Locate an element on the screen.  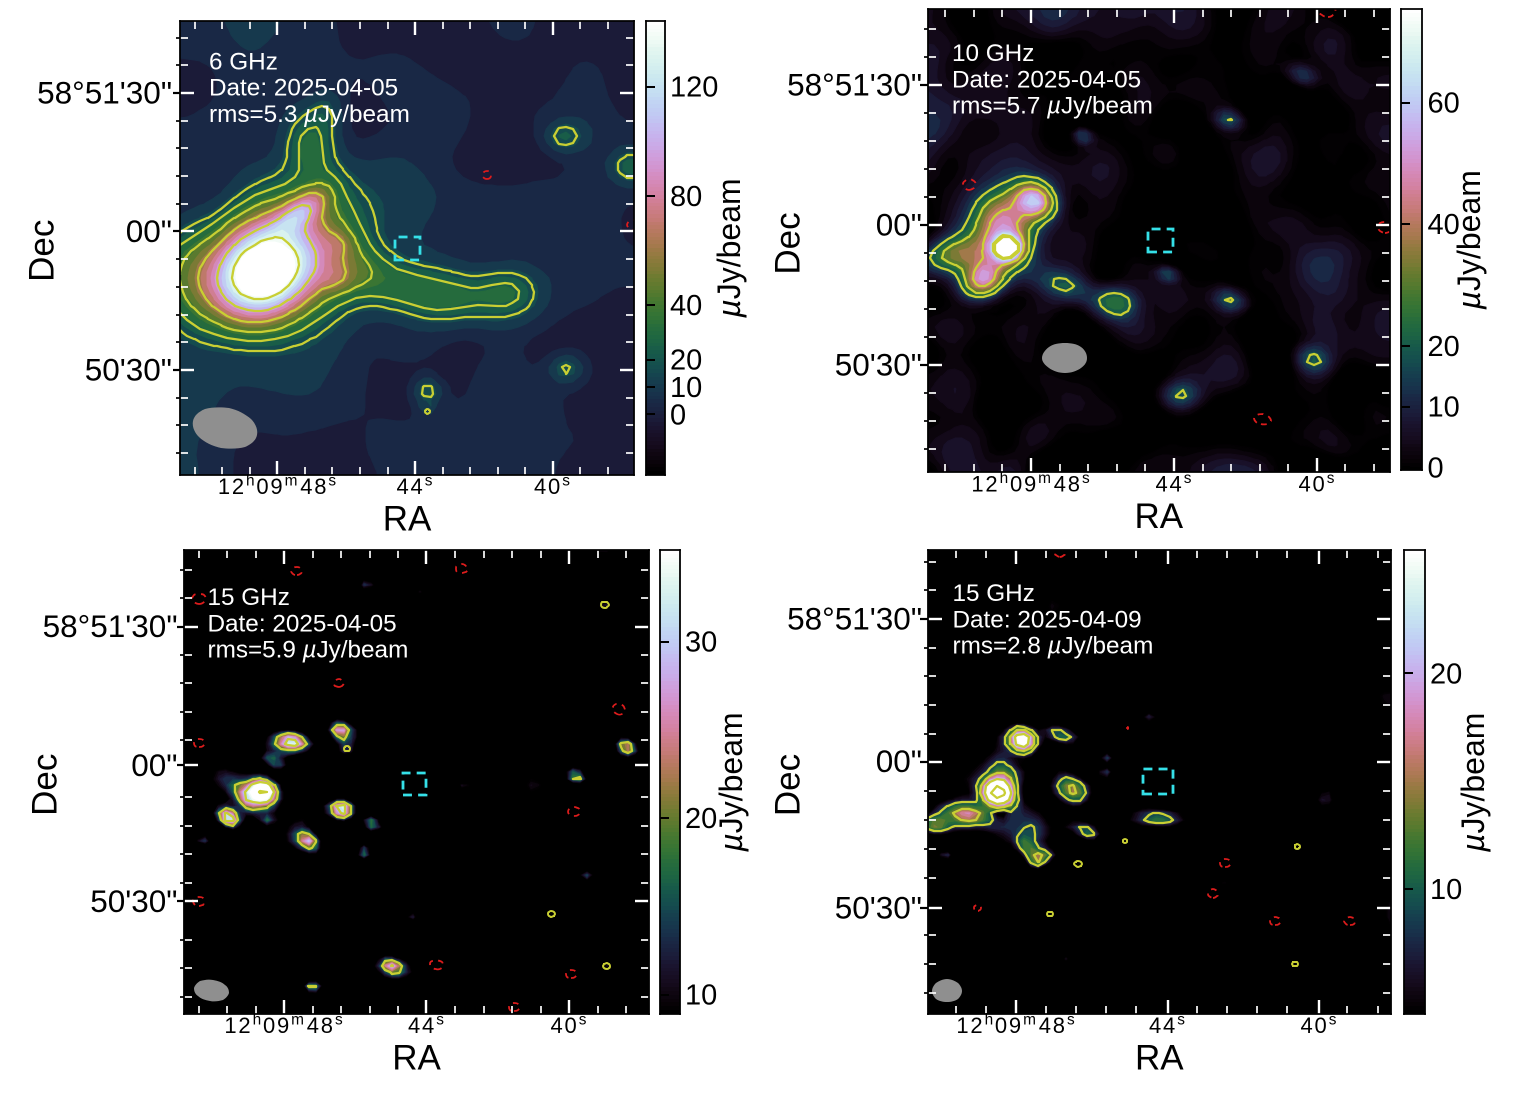
svg-text: 10 GHz is located at coordinates (993, 53).